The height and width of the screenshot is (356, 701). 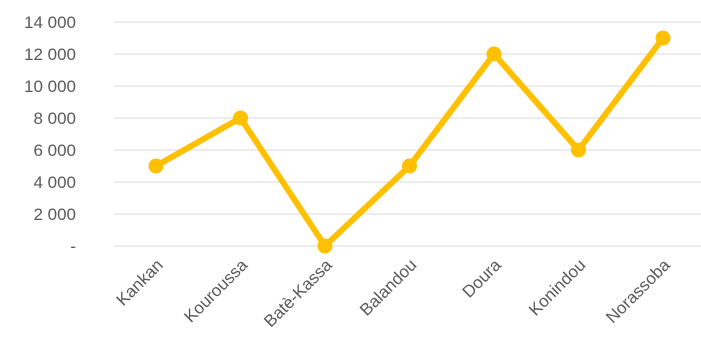 I want to click on y-tick-label: 2 000, so click(x=54, y=214).